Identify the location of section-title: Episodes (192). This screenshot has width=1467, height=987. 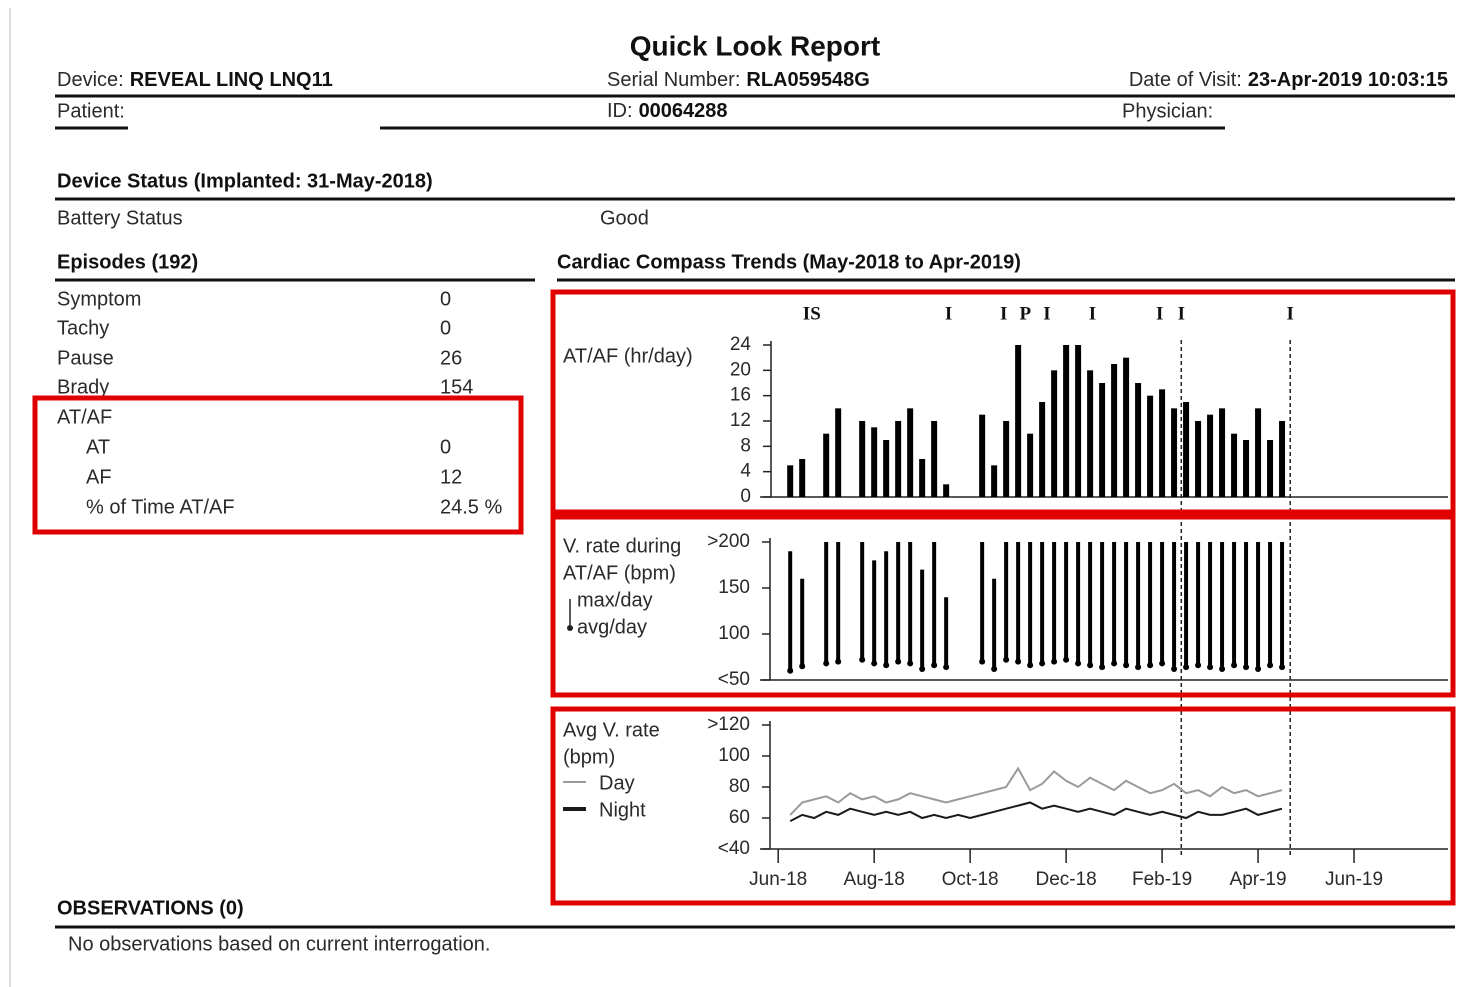
(127, 262).